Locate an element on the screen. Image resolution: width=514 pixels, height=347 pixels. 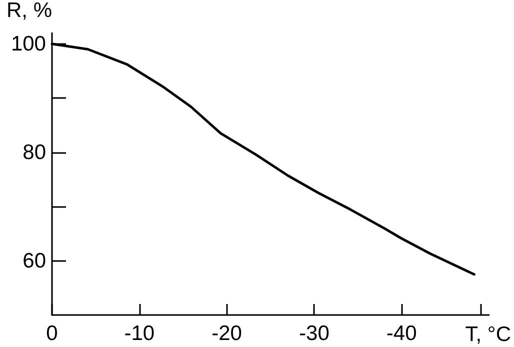
y-tick-label: 80 is located at coordinates (34, 152).